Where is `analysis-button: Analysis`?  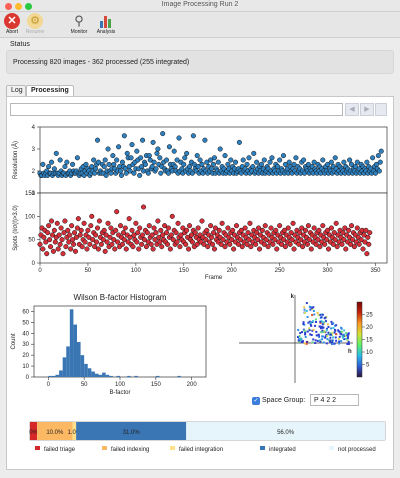 analysis-button: Analysis is located at coordinates (106, 24).